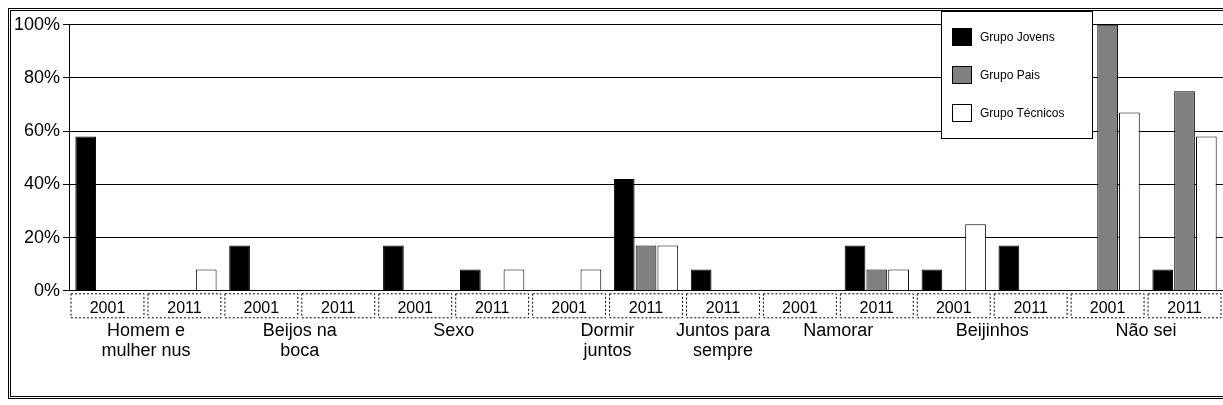  I want to click on legend-label: Grupo Jovens, so click(1017, 37).